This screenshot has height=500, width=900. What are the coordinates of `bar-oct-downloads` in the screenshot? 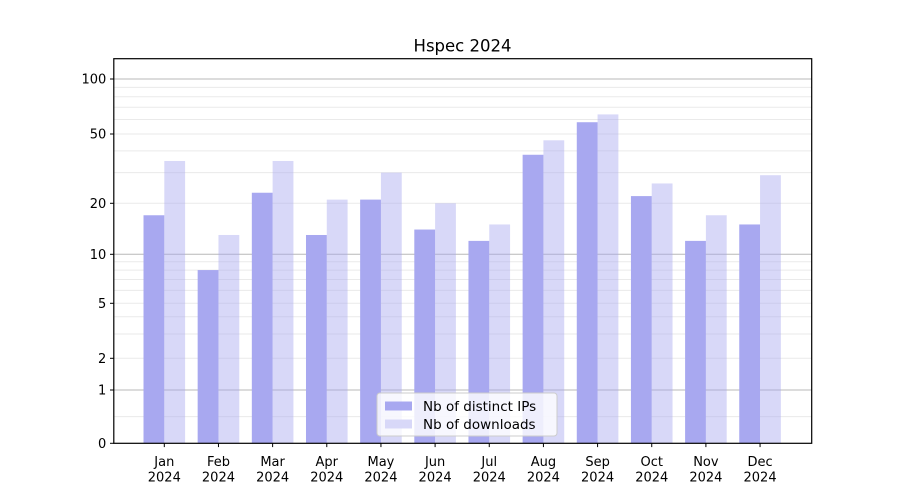 It's located at (662, 313).